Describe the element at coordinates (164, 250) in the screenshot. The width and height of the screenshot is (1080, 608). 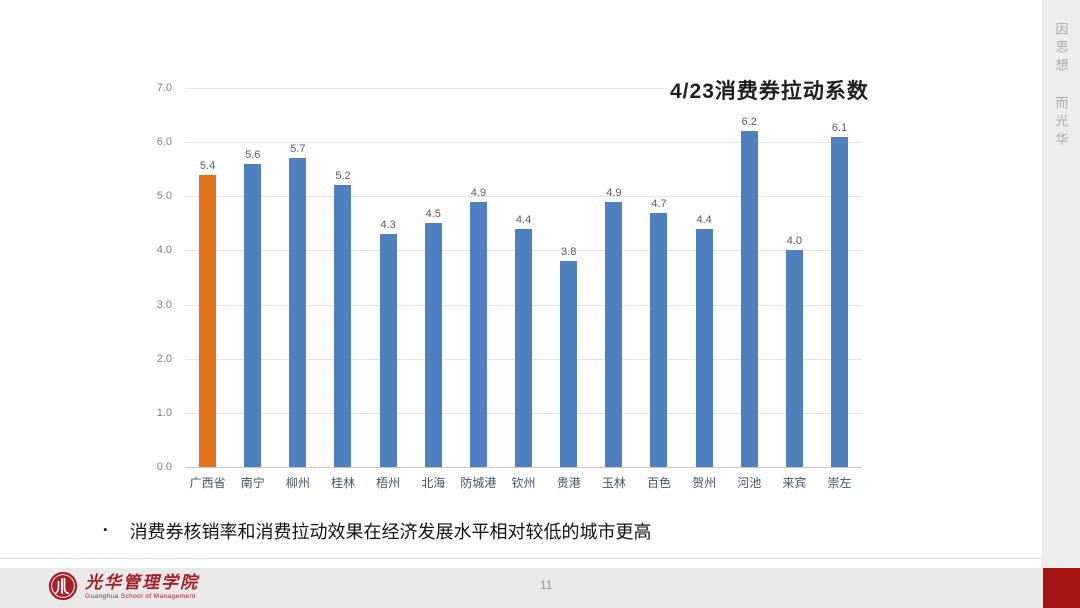
I see `y-axis-tick-label: 4.0` at that location.